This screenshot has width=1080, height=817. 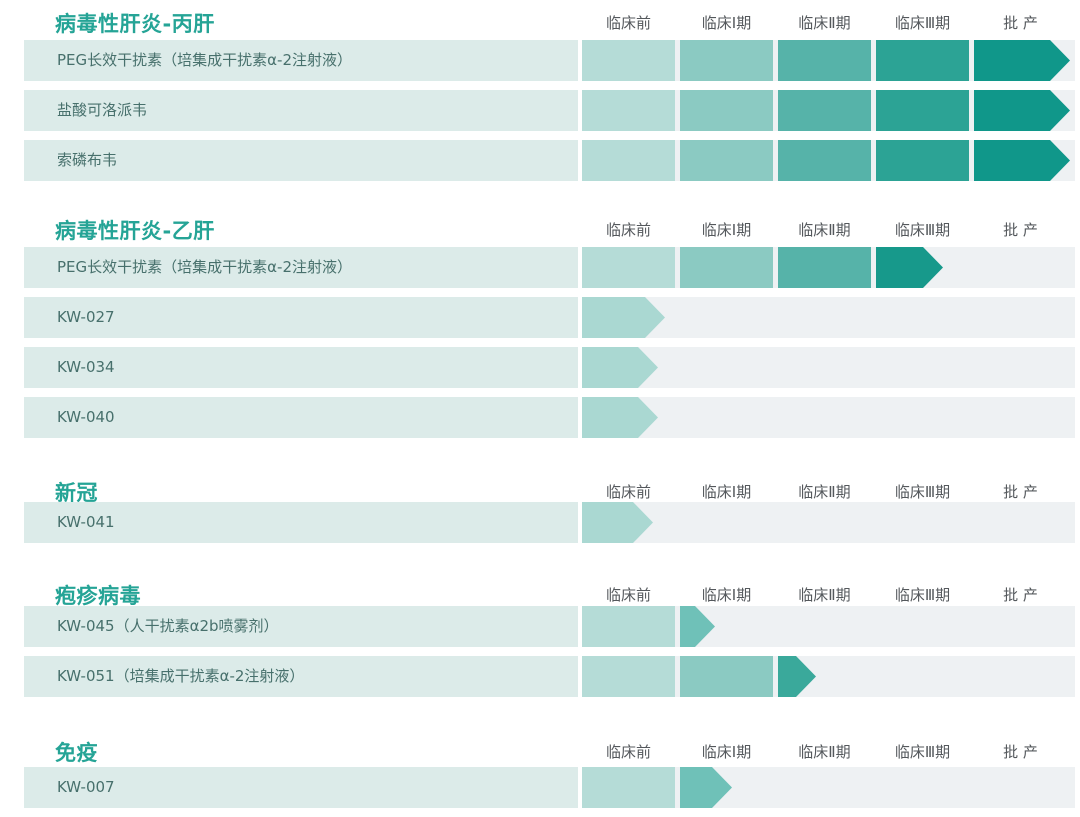 What do you see at coordinates (76, 493) in the screenshot?
I see `section-title: 新冠` at bounding box center [76, 493].